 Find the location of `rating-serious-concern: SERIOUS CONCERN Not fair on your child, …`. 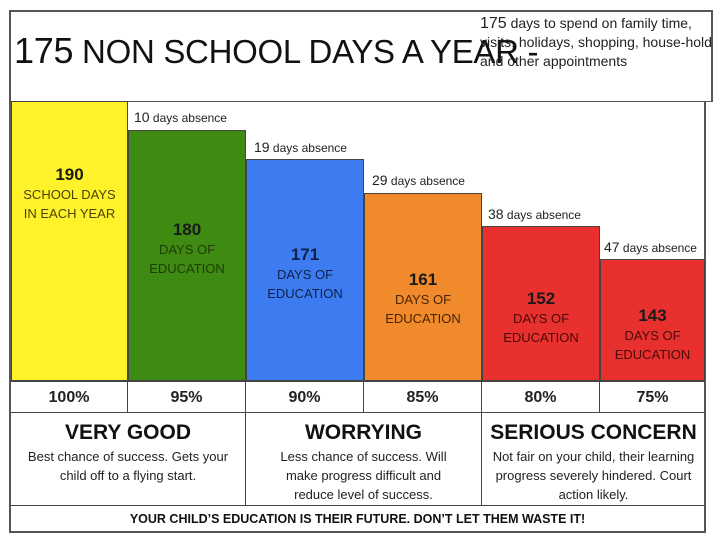

rating-serious-concern: SERIOUS CONCERN Not fair on your child, … is located at coordinates (593, 458).